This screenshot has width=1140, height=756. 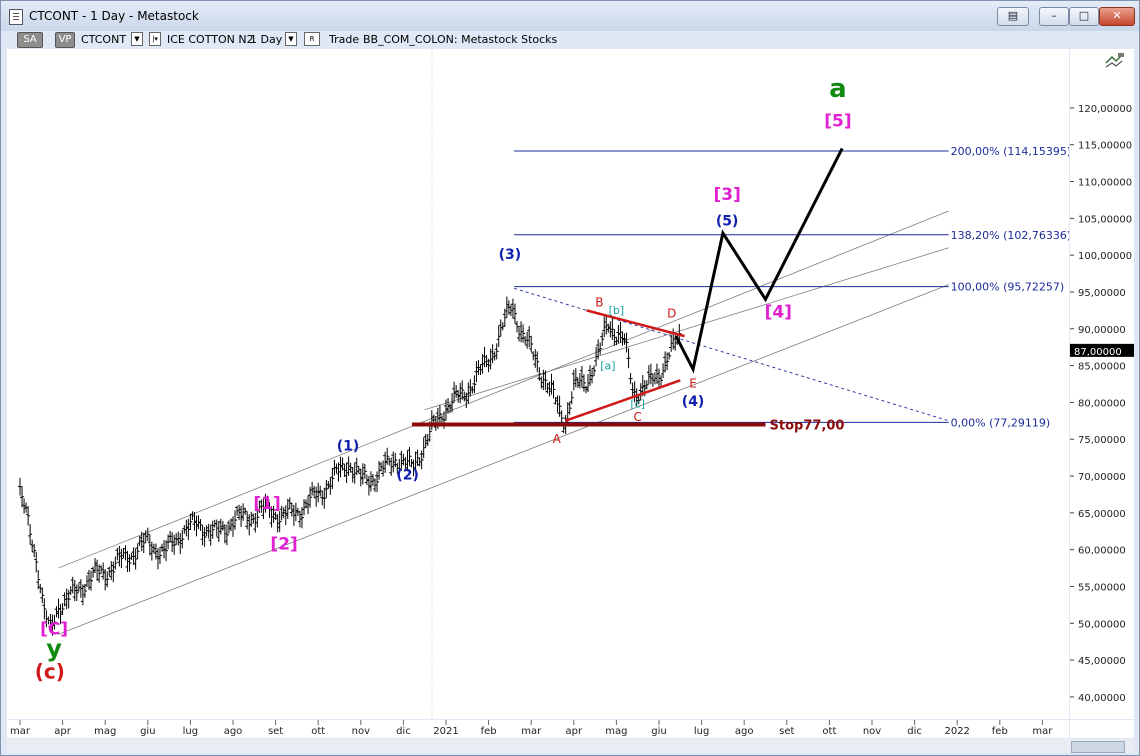 What do you see at coordinates (726, 195) in the screenshot?
I see `wave-label: [3]` at bounding box center [726, 195].